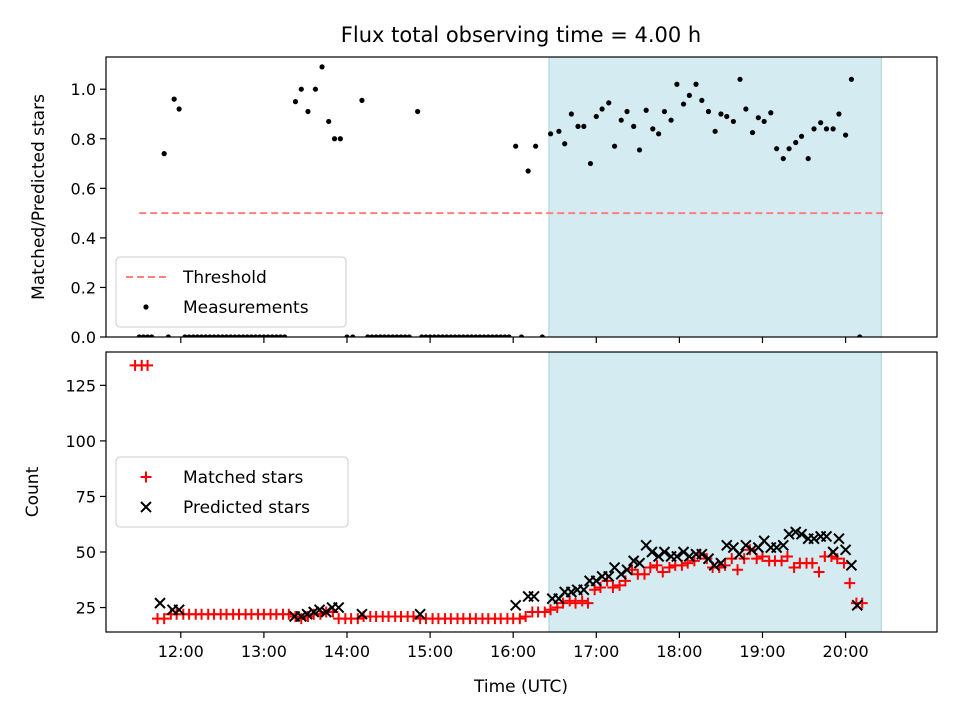 The image size is (960, 720). I want to click on chart-title: Flux total observing time = 4.00 h, so click(521, 35).